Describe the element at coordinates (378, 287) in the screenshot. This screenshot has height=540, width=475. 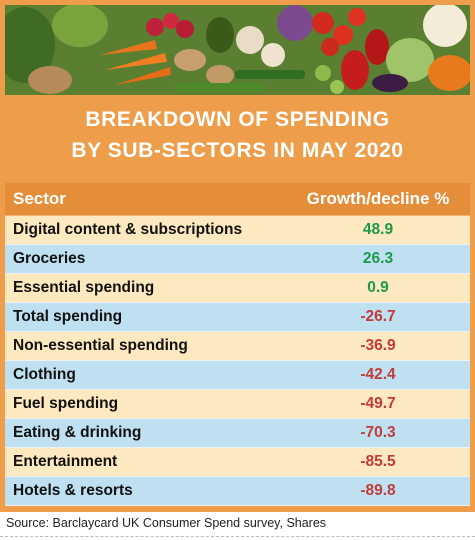
I see `growth-value-cell: 0.9` at that location.